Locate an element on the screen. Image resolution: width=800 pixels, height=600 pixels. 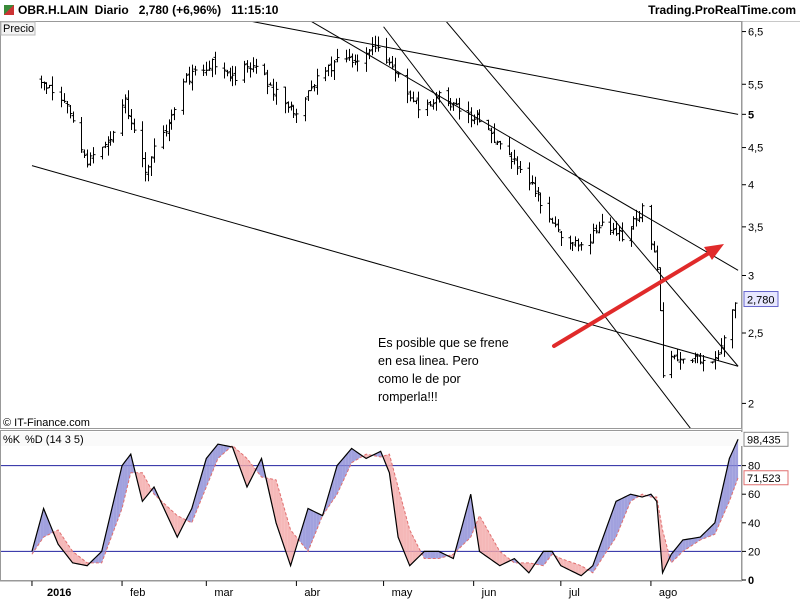
price-tick-label: 4,5 is located at coordinates (755, 149).